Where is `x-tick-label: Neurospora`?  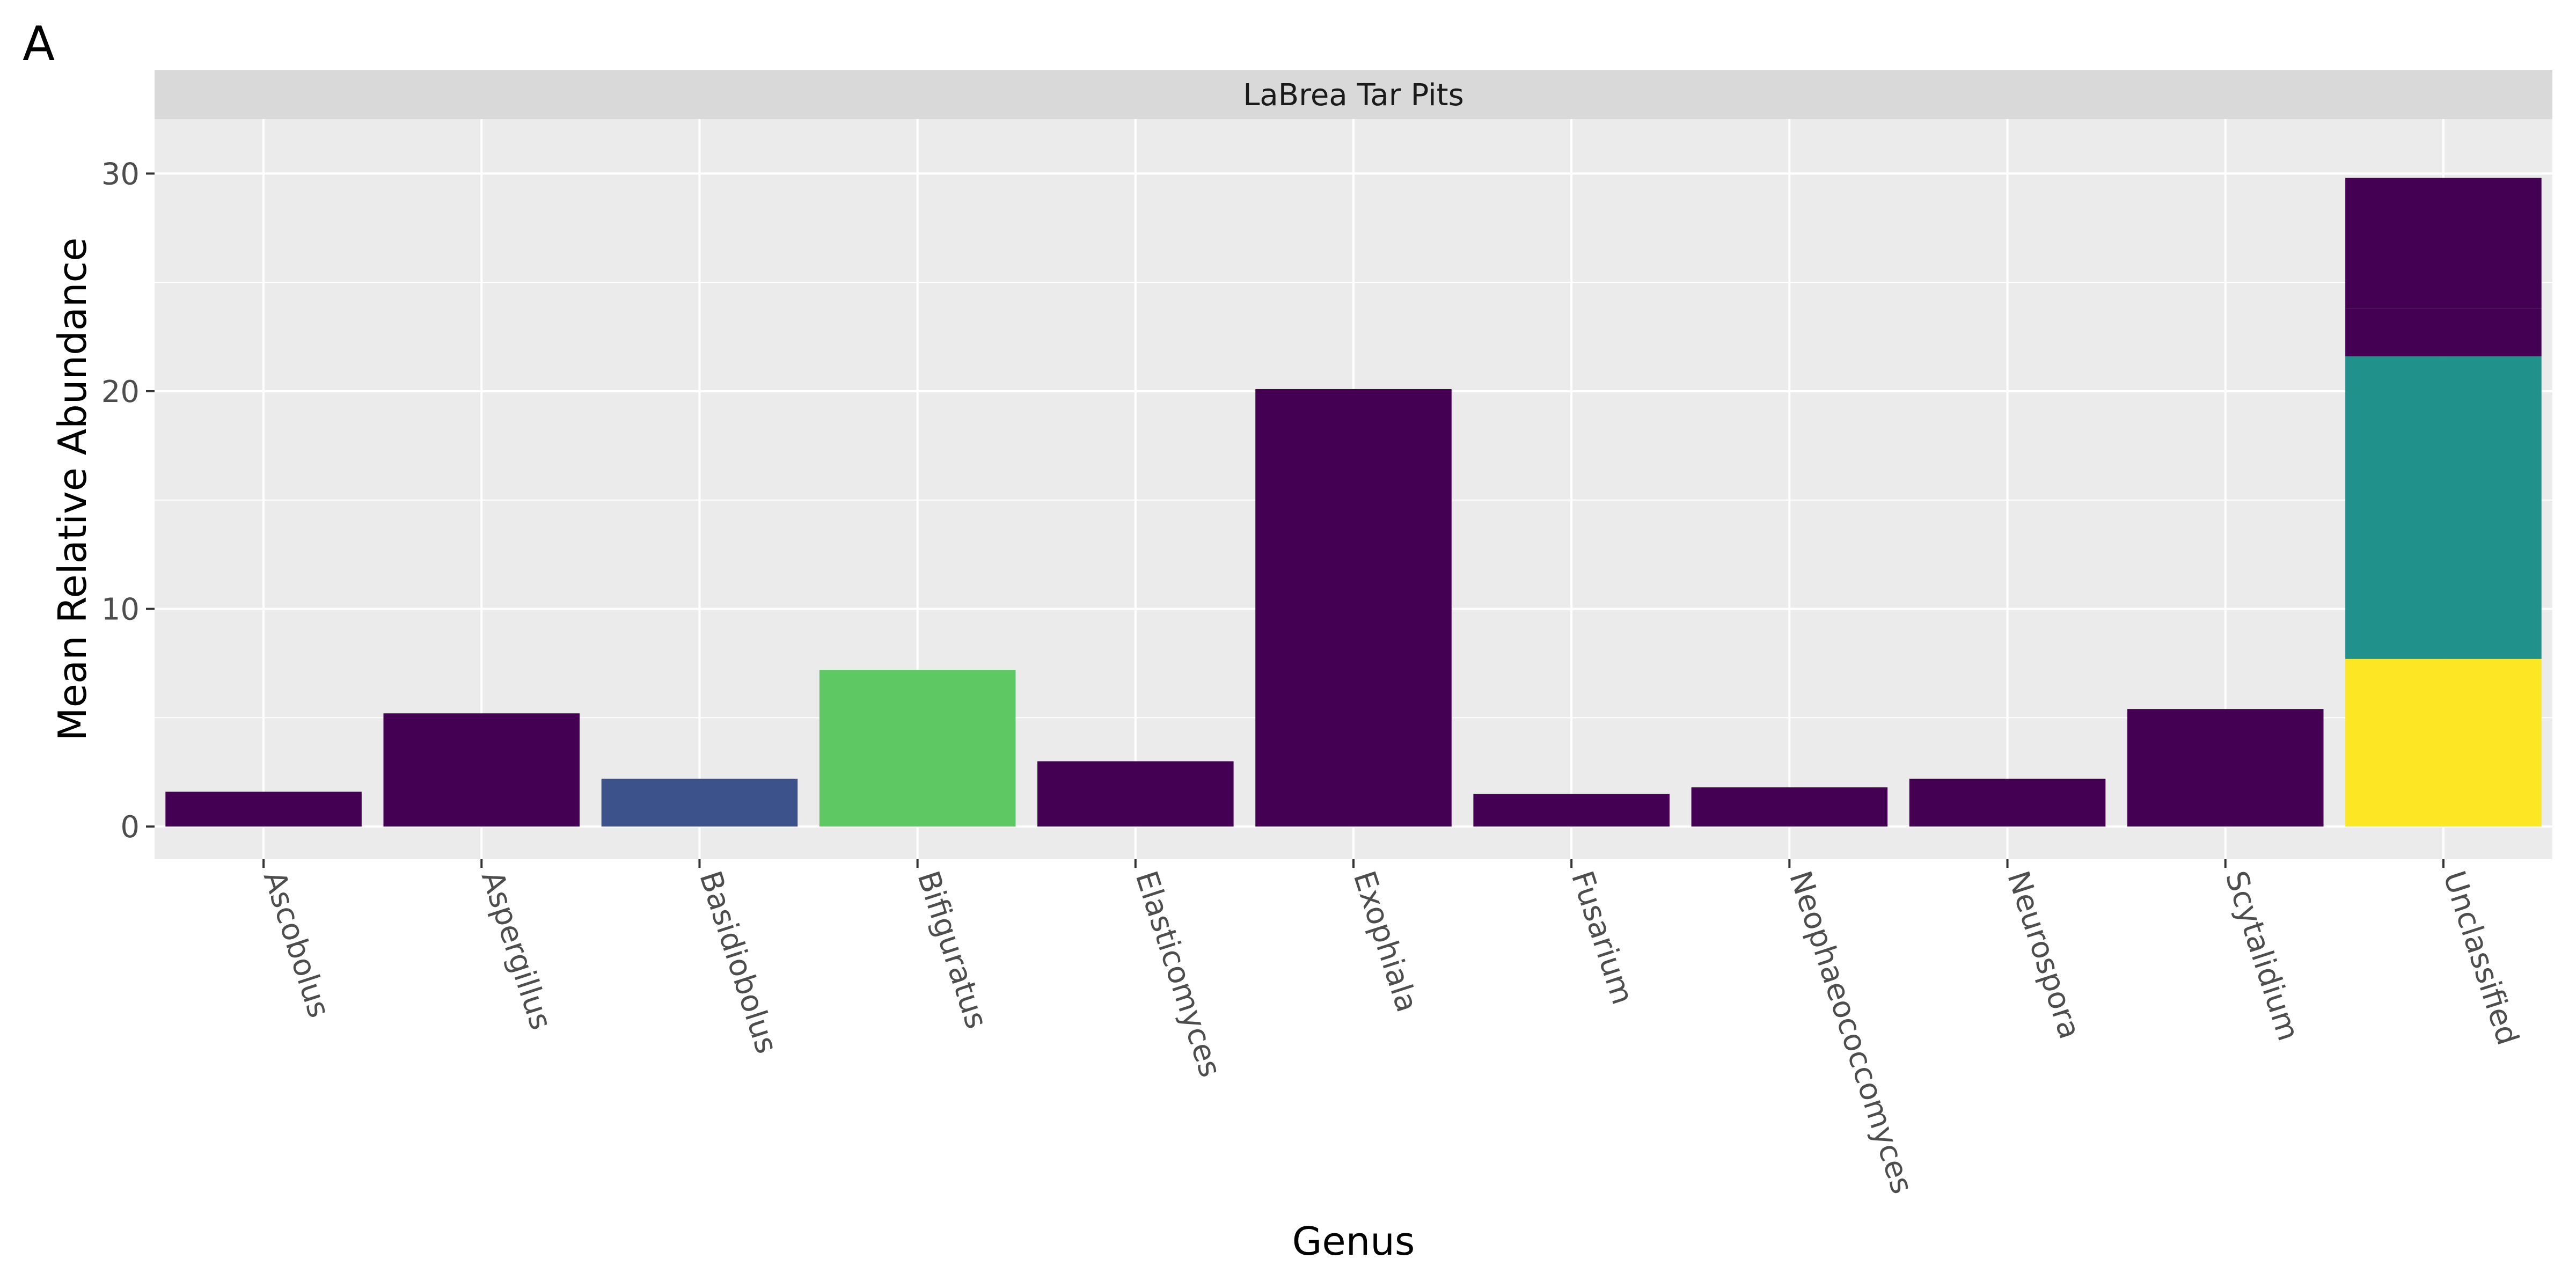
x-tick-label: Neurospora is located at coordinates (2043, 955).